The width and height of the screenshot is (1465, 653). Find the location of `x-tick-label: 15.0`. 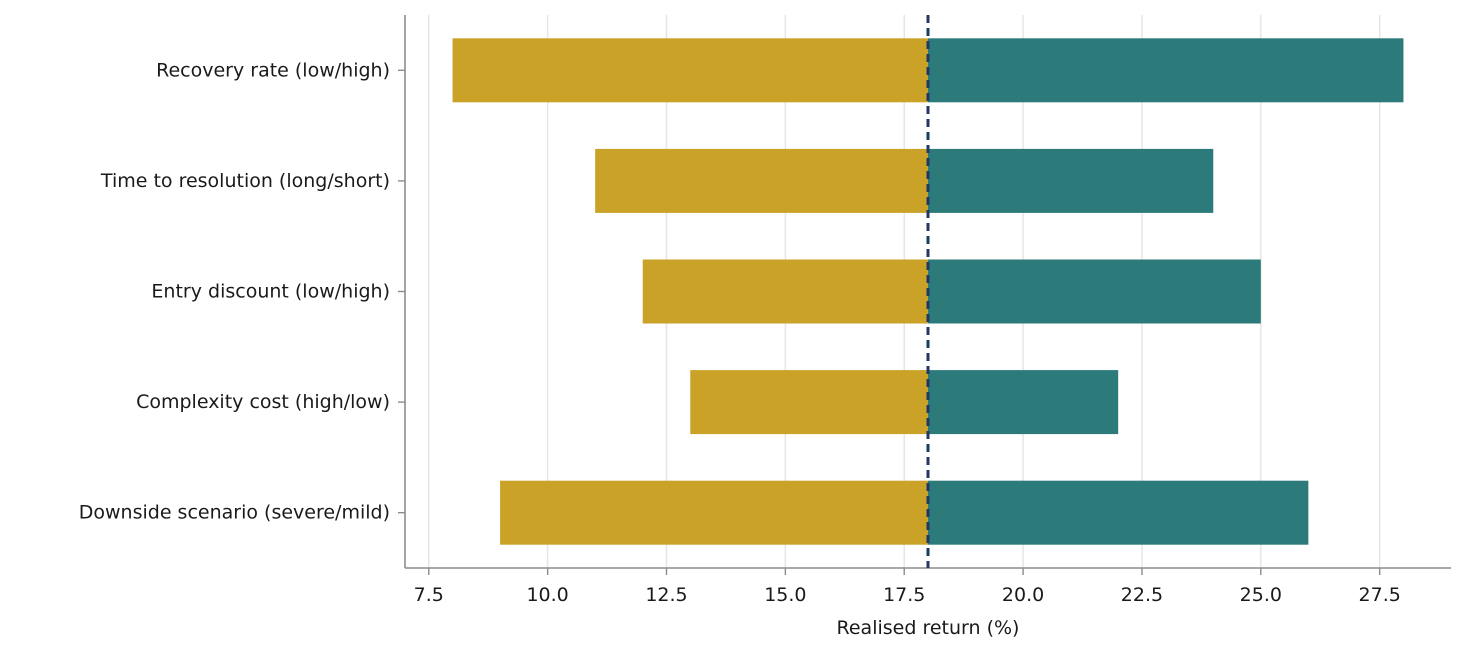

x-tick-label: 15.0 is located at coordinates (785, 595).